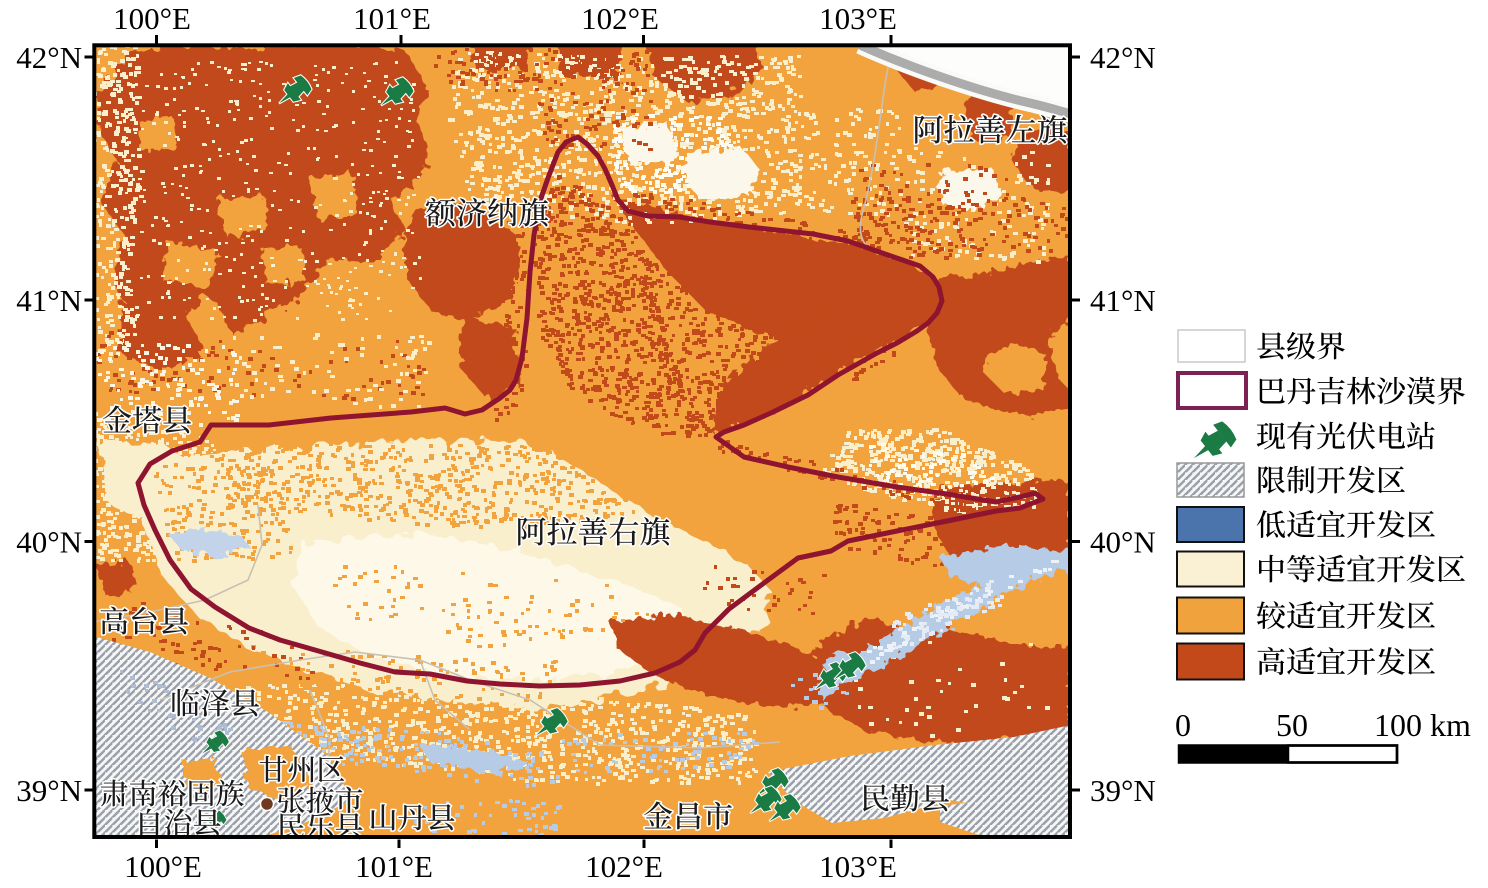 This screenshot has width=1488, height=888. Describe the element at coordinates (1292, 725) in the screenshot. I see `svg-text: 50` at that location.